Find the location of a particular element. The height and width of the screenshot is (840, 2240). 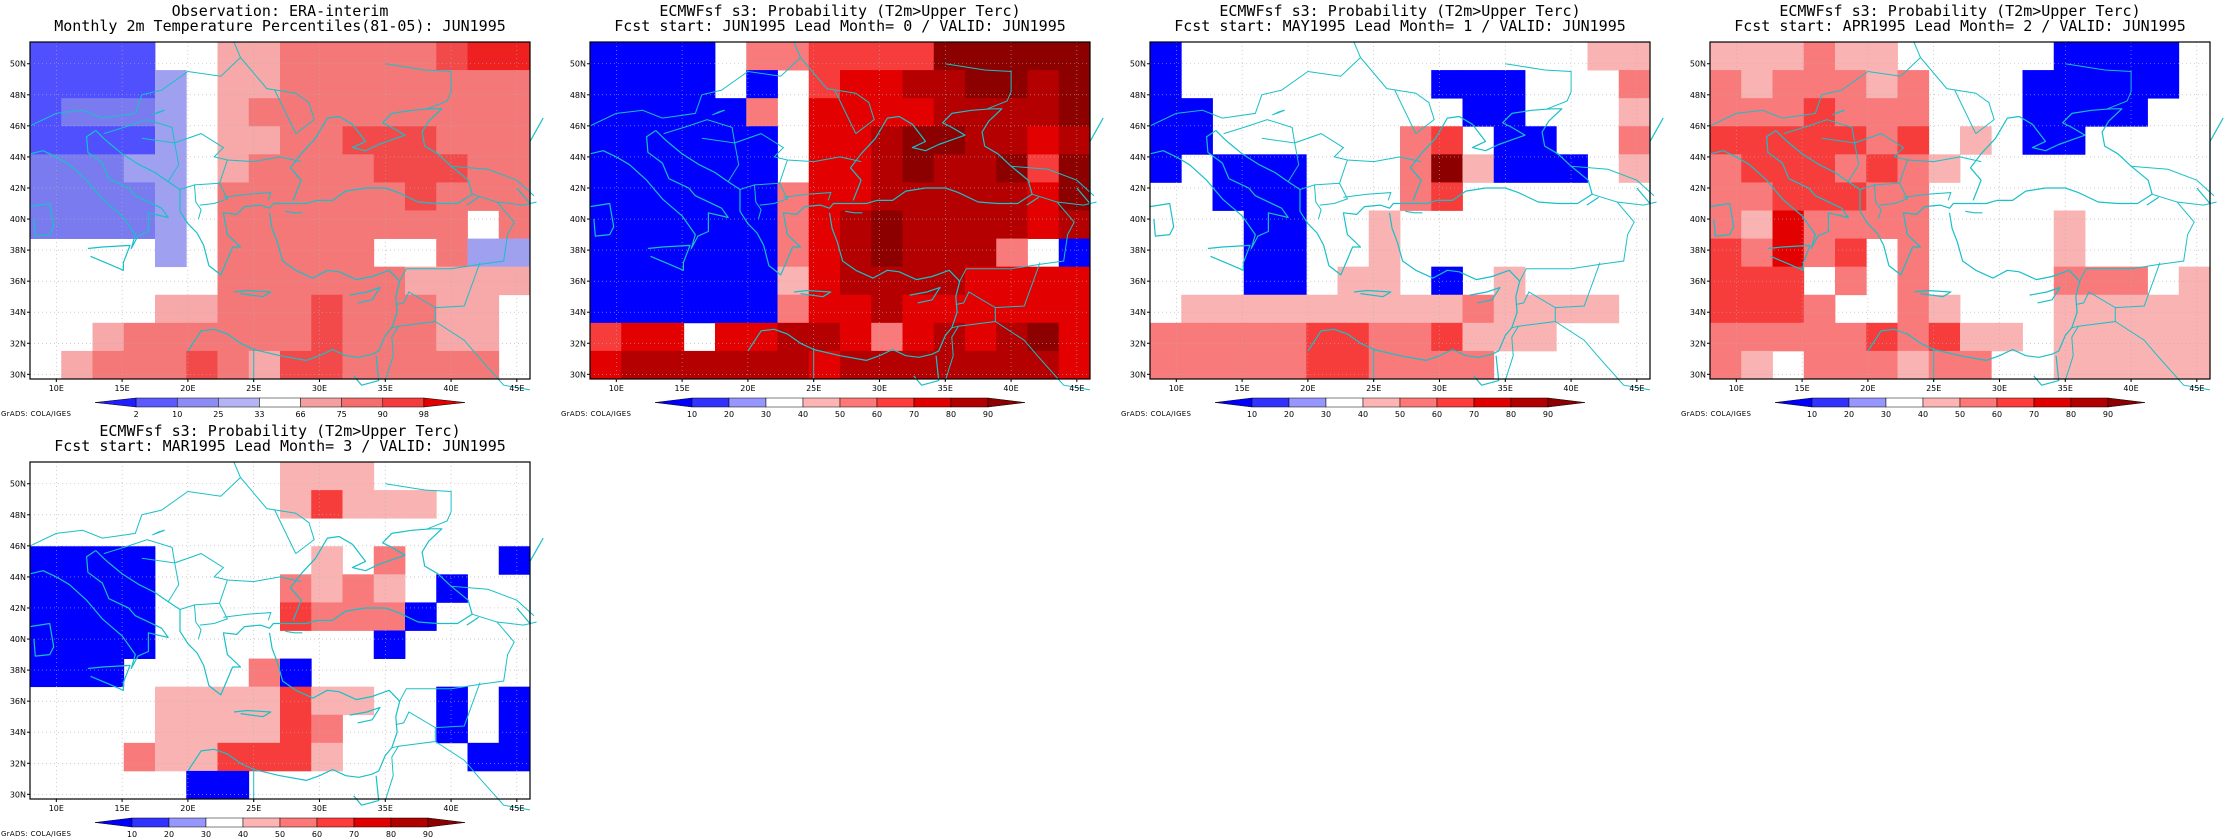

x-tick-label: 40E is located at coordinates (1570, 388).